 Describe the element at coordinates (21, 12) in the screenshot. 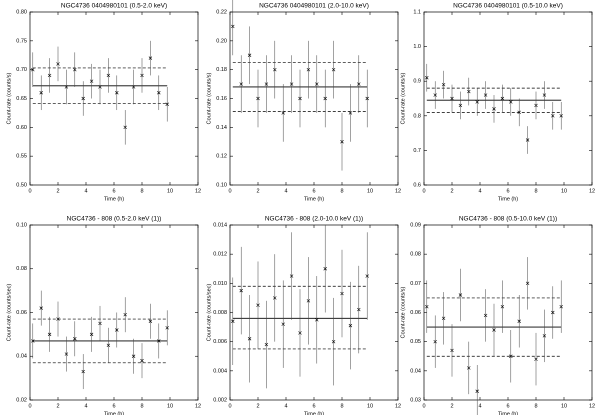

I see `y-tick-label: 0.80` at that location.